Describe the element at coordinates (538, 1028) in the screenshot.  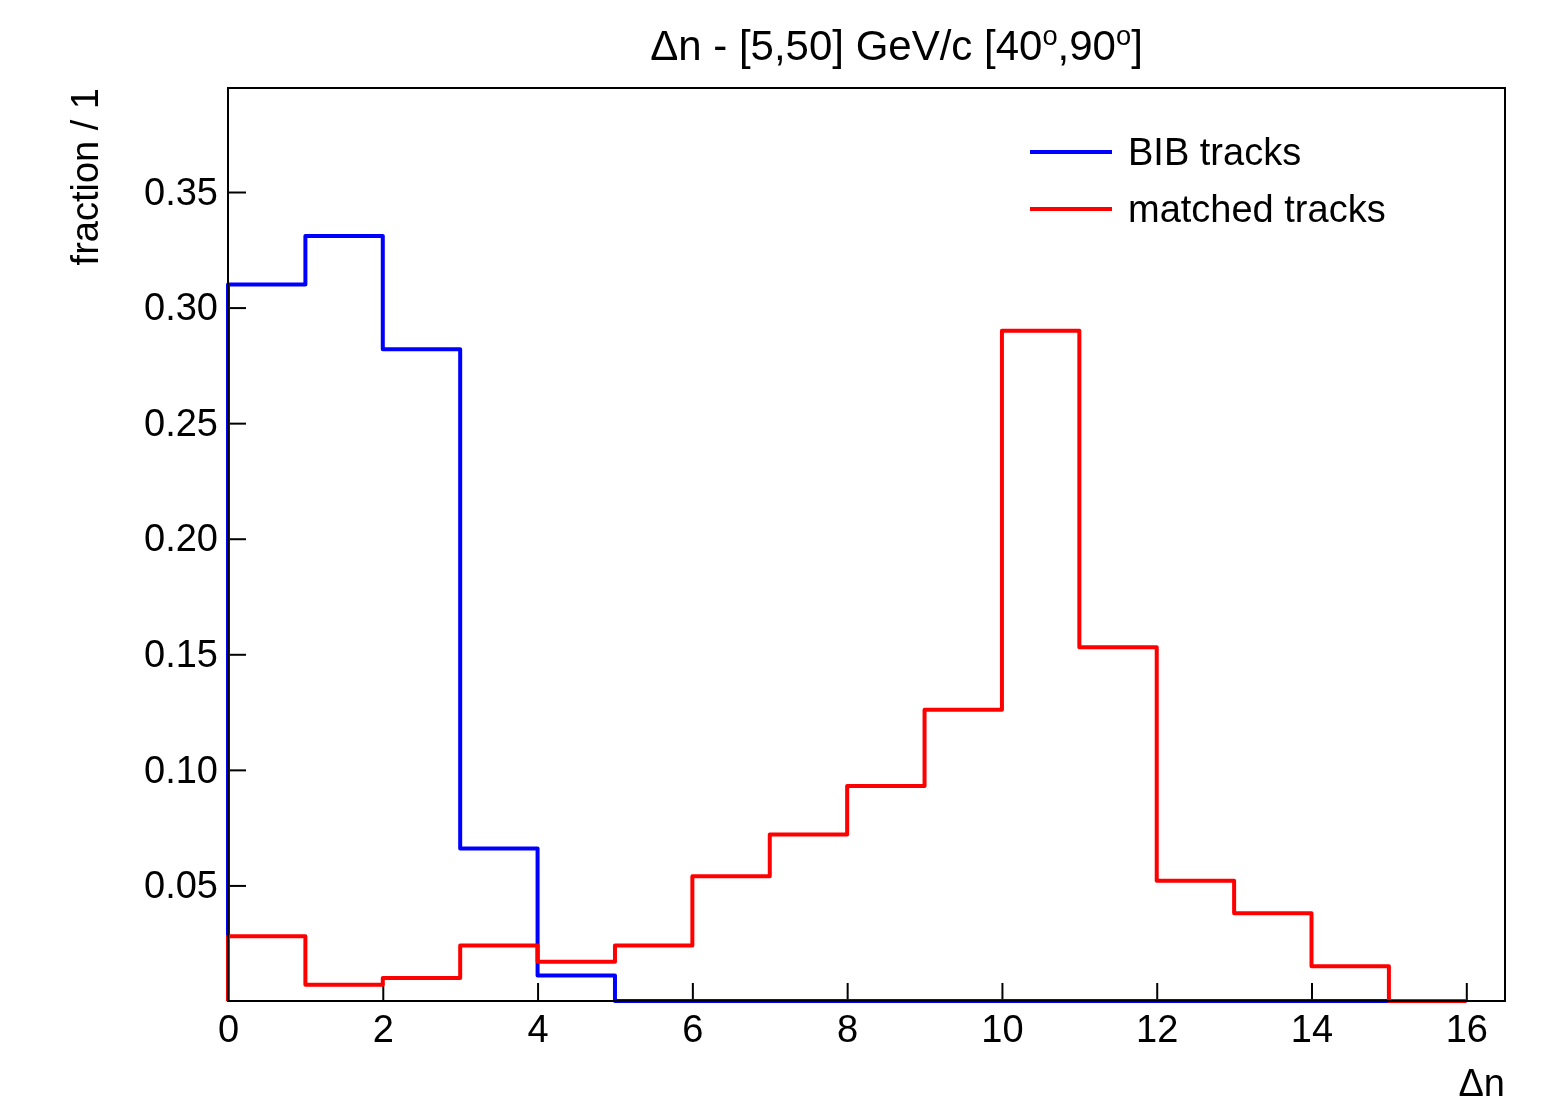
I see `x-tick-label: 4` at that location.